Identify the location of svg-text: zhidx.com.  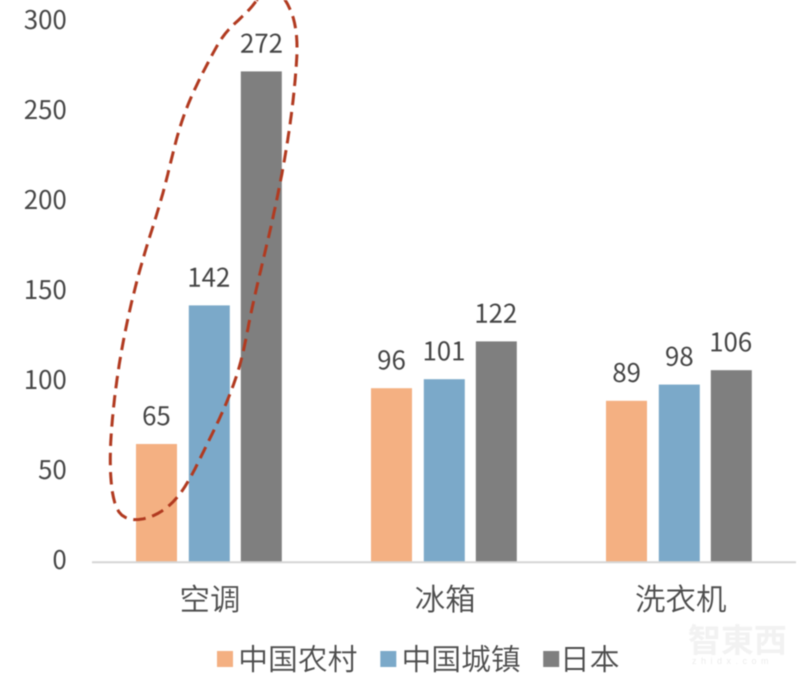
(732, 661).